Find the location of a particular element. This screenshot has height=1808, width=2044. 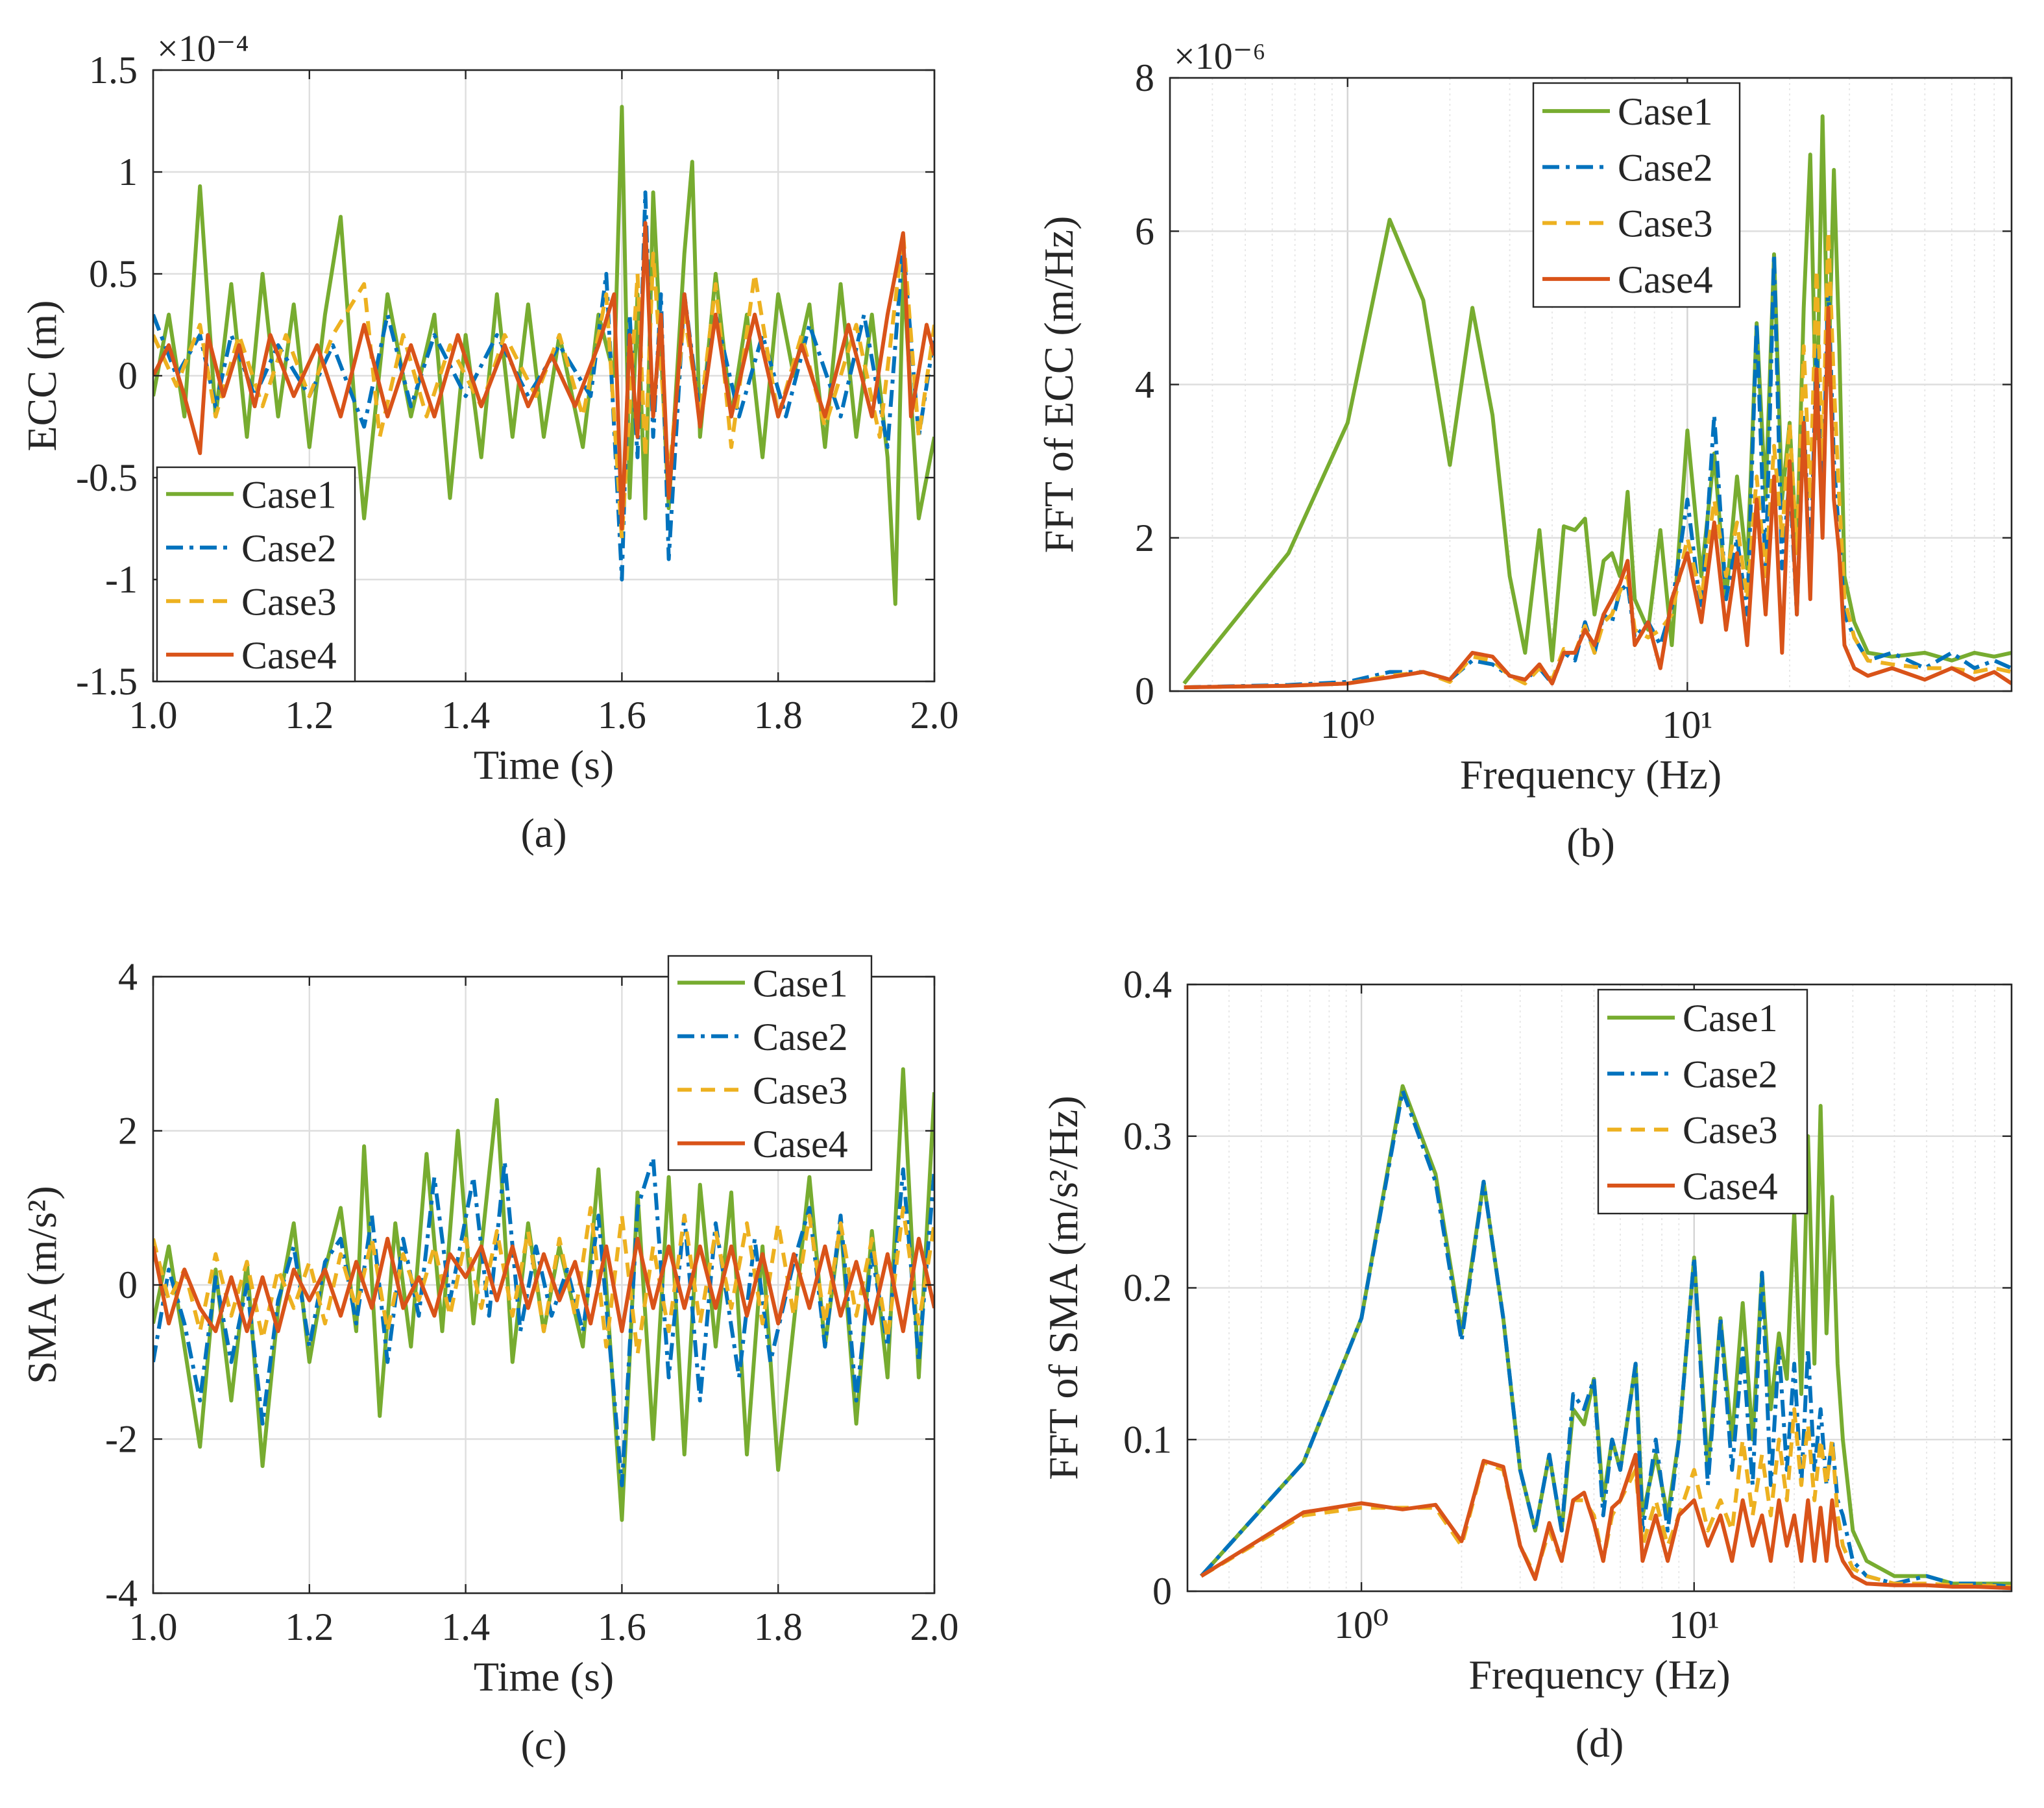

y-axis-label: FFT of SMA (m/s²/Hz) is located at coordinates (1063, 1287).